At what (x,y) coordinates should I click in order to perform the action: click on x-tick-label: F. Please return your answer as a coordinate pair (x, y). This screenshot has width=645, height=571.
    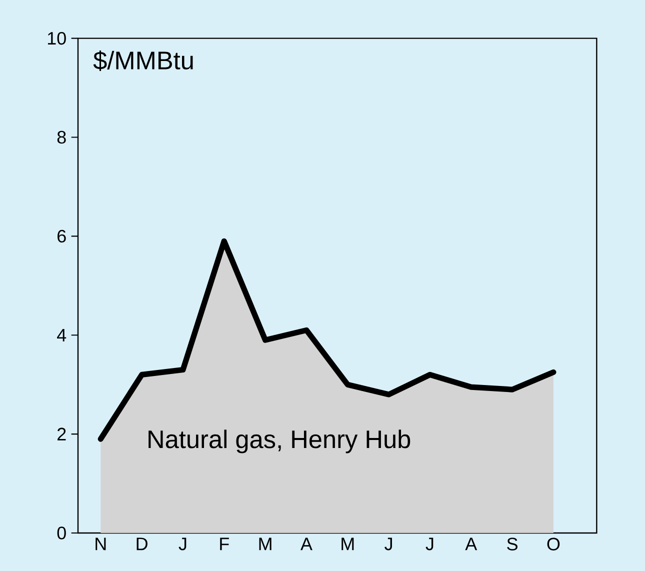
    Looking at the image, I should click on (224, 544).